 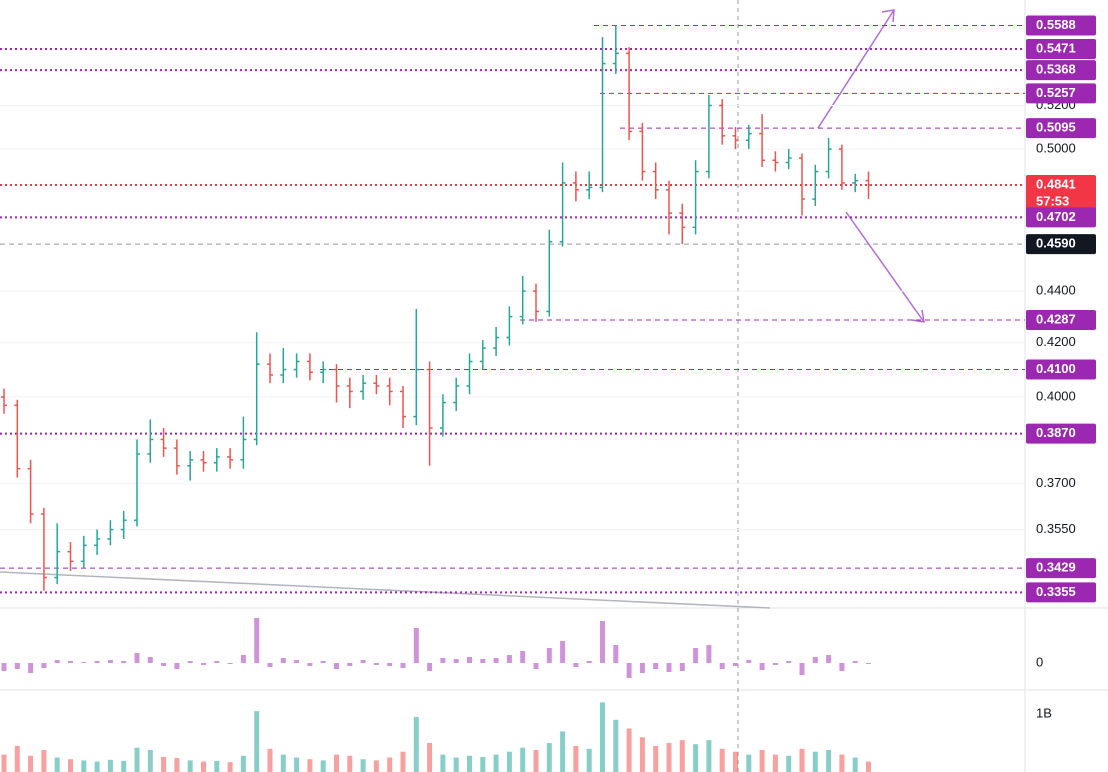 I want to click on y-tick-label: 0.4000, so click(x=1056, y=395).